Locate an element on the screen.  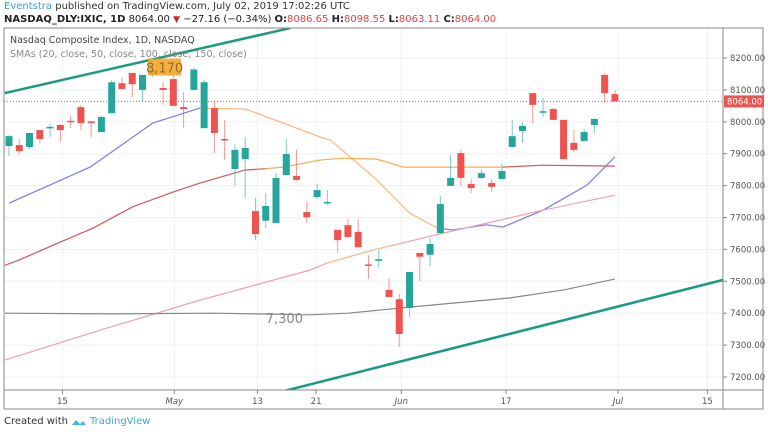
author-link: Eventstra is located at coordinates (28, 6).